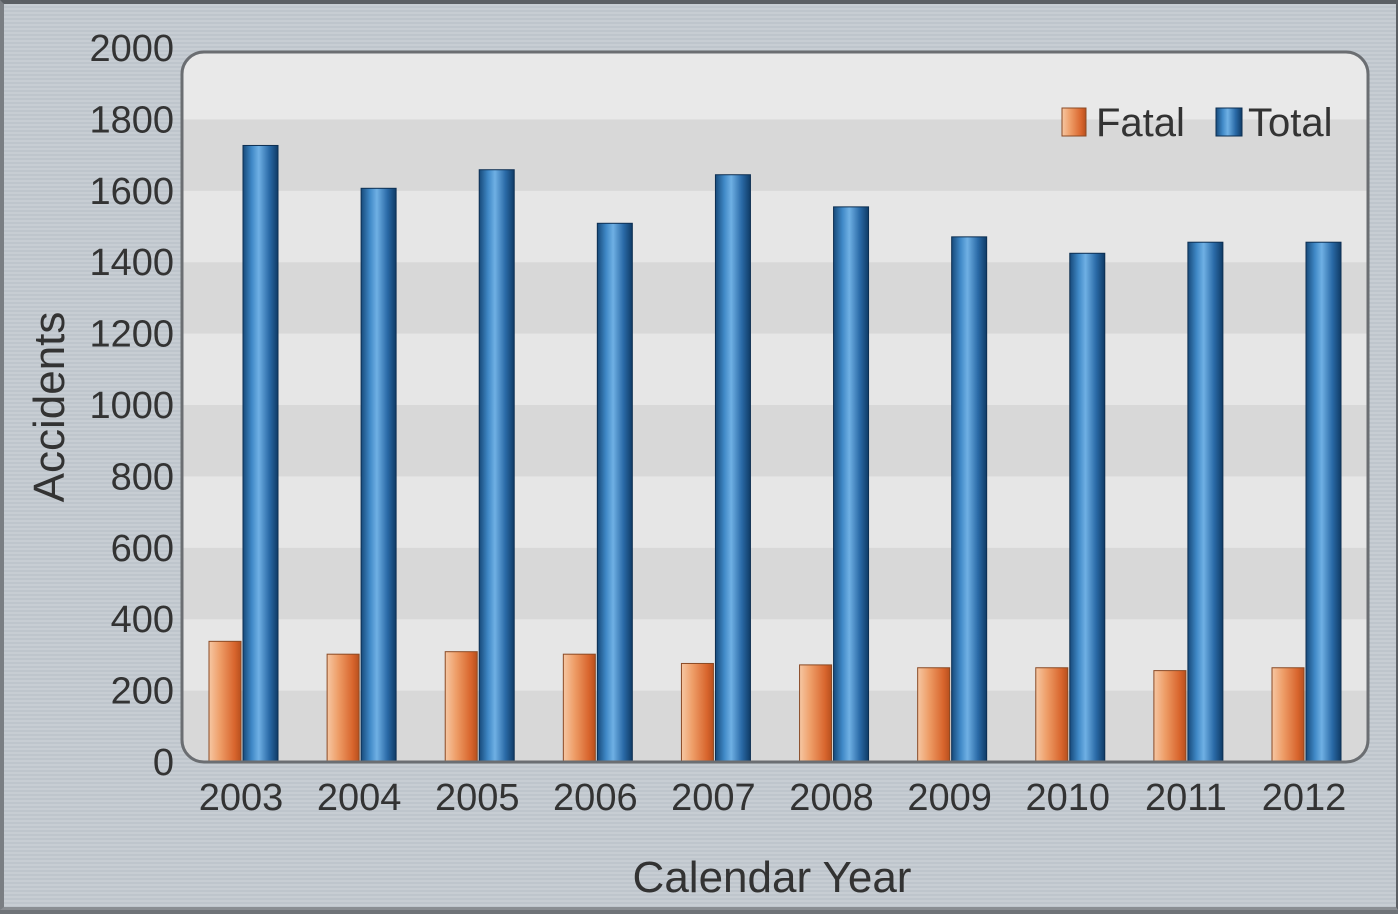 The width and height of the screenshot is (1398, 914). What do you see at coordinates (772, 877) in the screenshot?
I see `x-axis-title: Calendar Year` at bounding box center [772, 877].